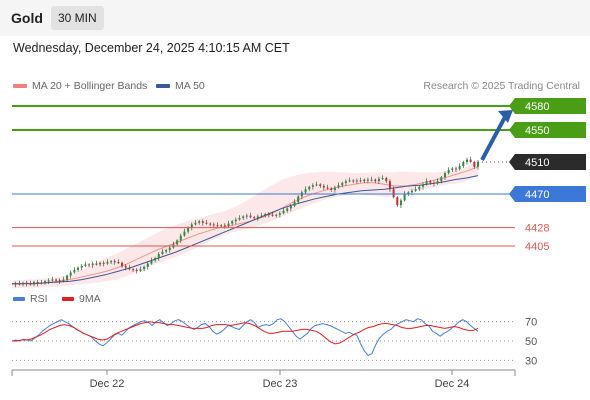  I want to click on rsi-label: RSI, so click(39, 299).